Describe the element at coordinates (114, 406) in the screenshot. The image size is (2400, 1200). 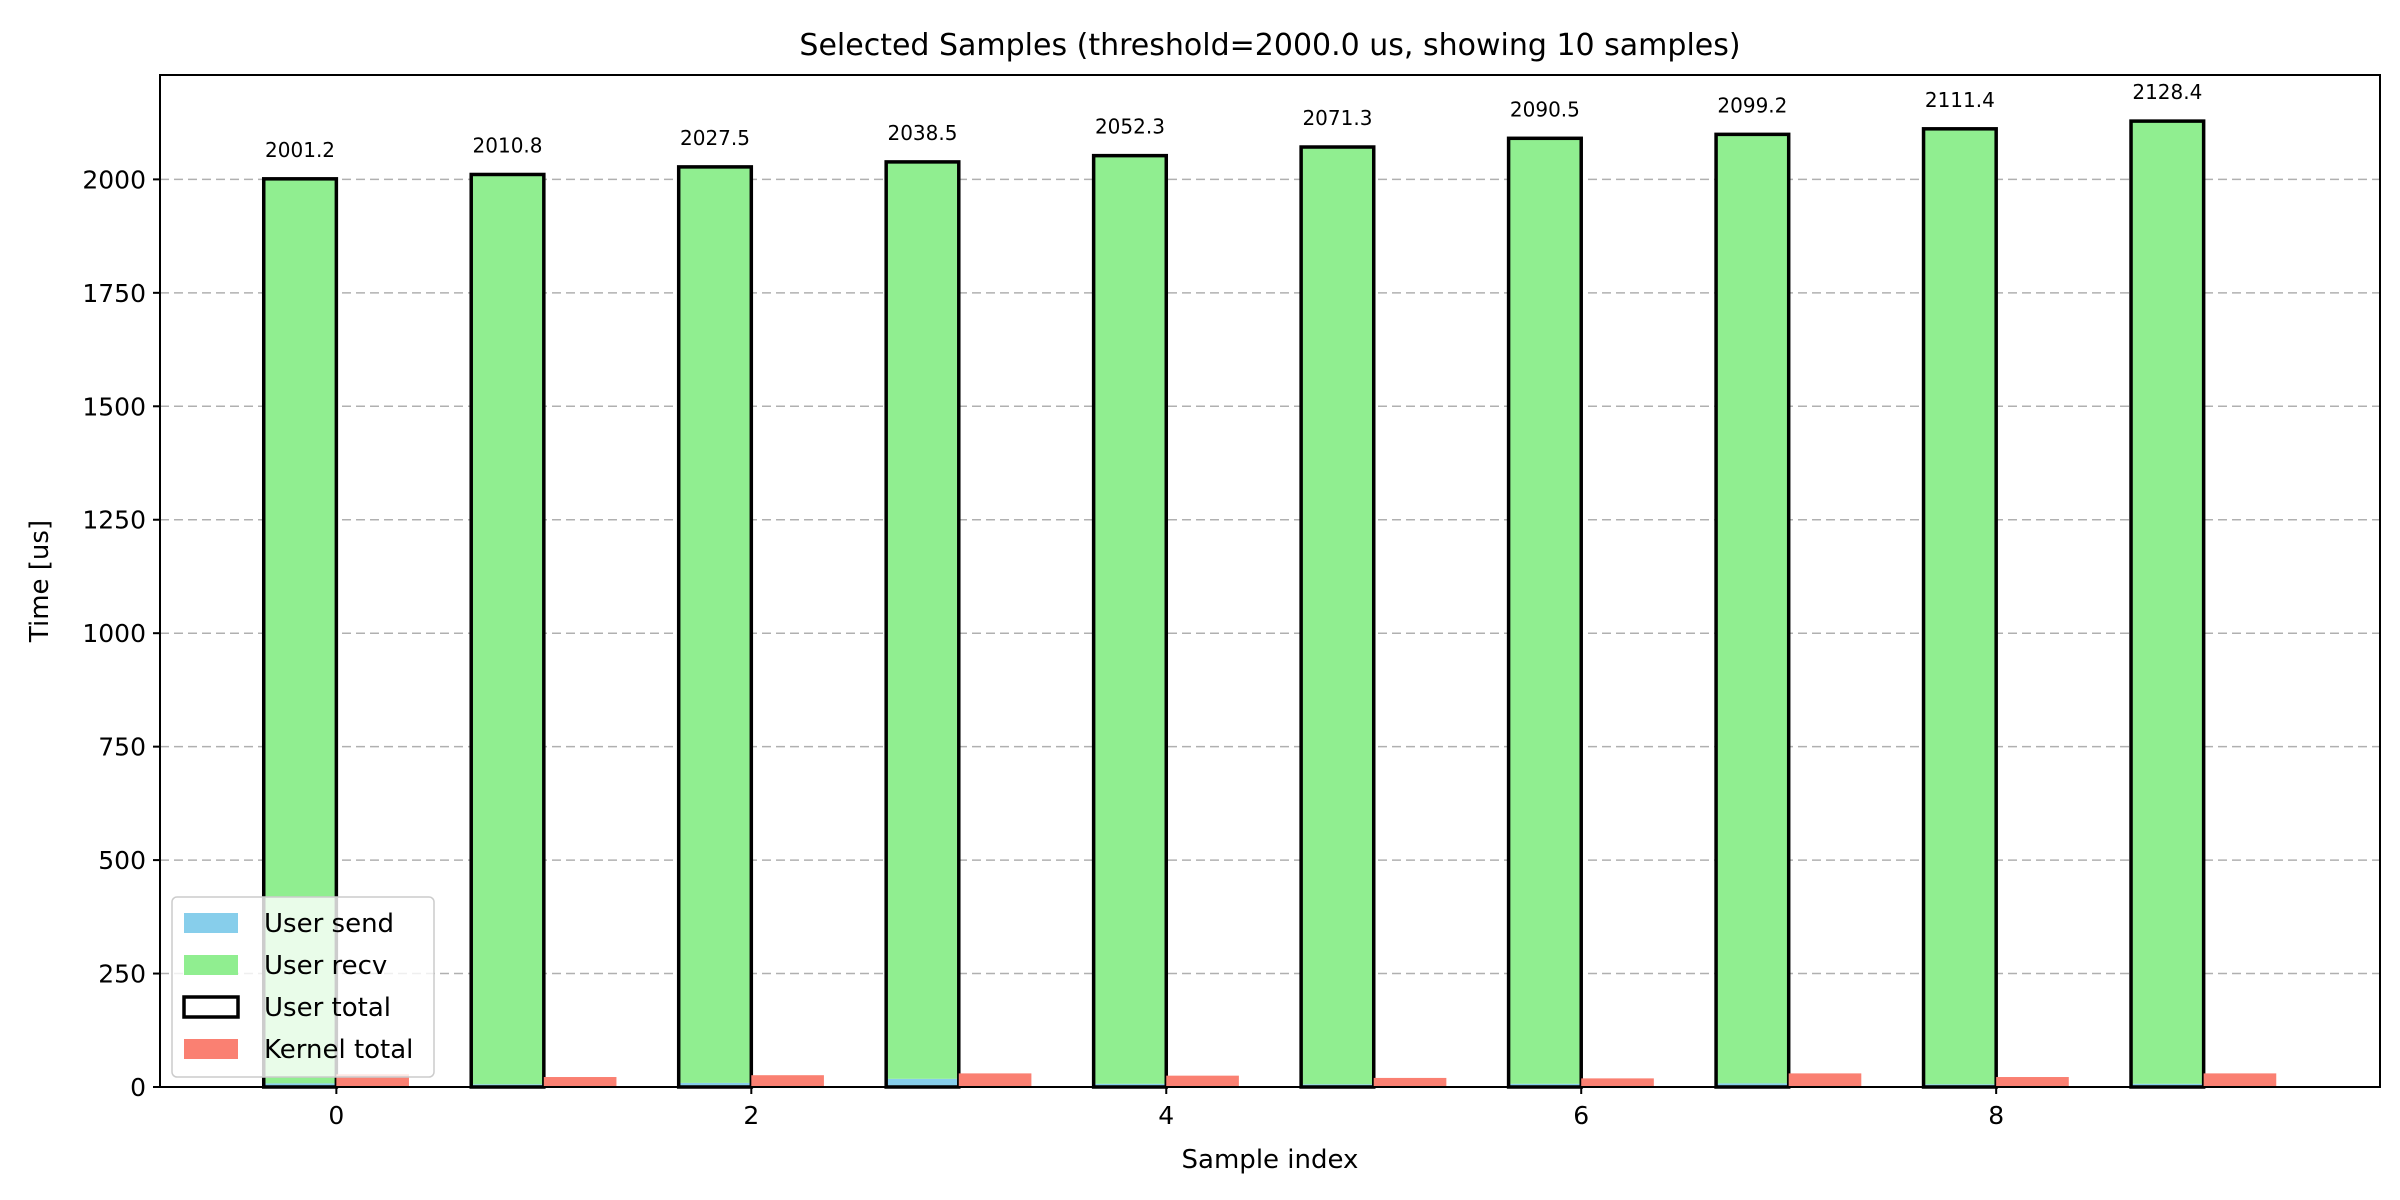
I see `y-tick-label: 1500` at that location.